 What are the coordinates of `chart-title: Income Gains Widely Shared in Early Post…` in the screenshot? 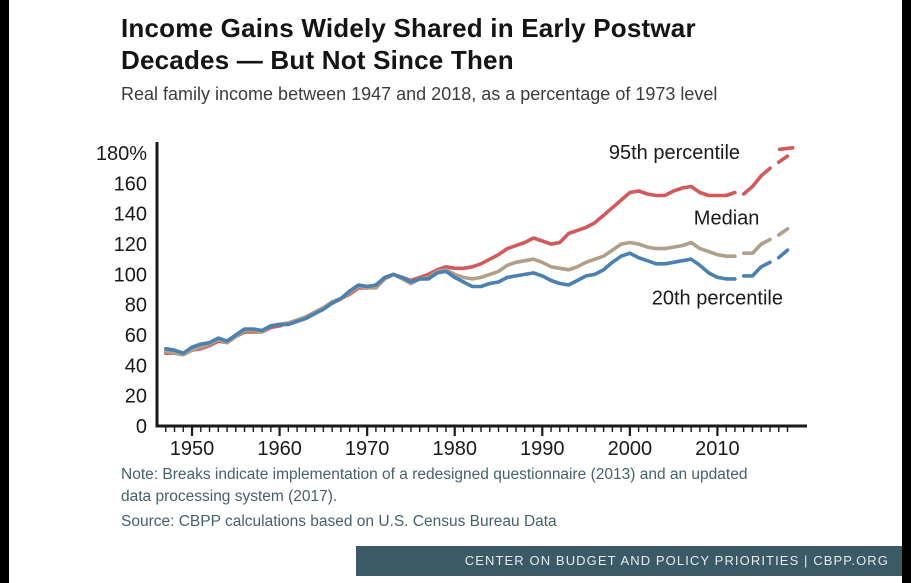 It's located at (481, 44).